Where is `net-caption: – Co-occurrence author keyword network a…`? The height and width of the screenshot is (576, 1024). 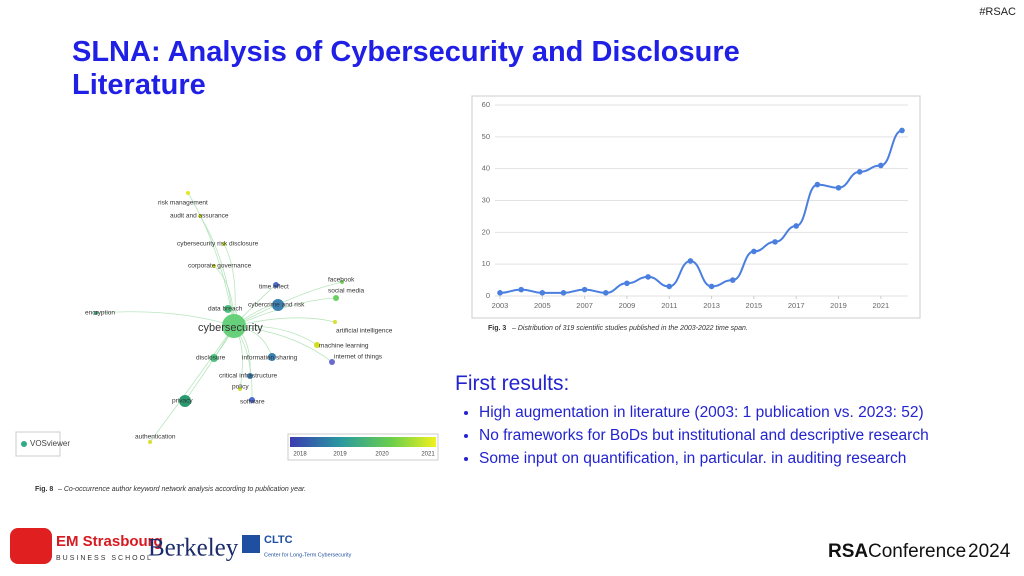
net-caption: – Co-occurrence author keyword network a… is located at coordinates (181, 489).